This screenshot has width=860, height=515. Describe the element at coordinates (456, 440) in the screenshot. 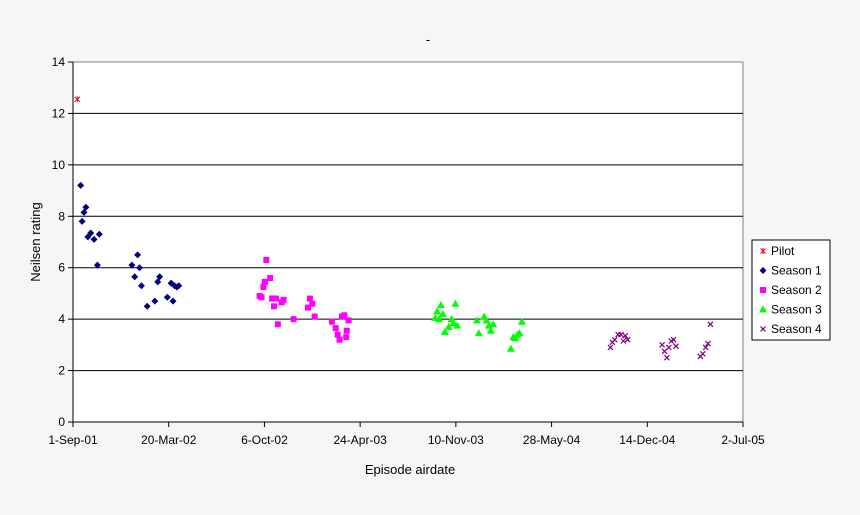

I see `x-tick-label: 10-Nov-03` at that location.